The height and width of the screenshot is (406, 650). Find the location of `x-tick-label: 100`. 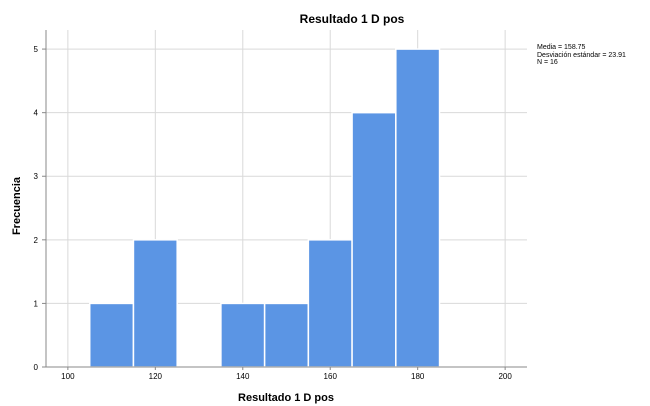

x-tick-label: 100 is located at coordinates (68, 376).